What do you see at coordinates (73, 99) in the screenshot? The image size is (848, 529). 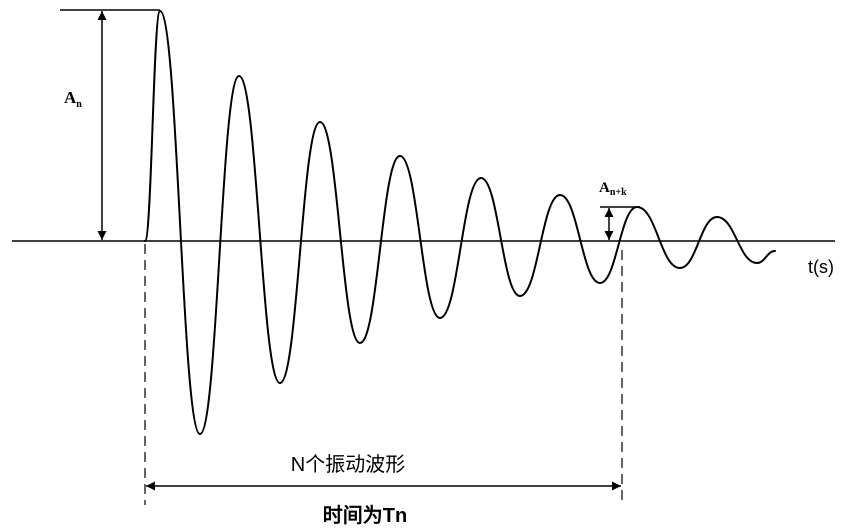 I see `a-n-label: An` at bounding box center [73, 99].